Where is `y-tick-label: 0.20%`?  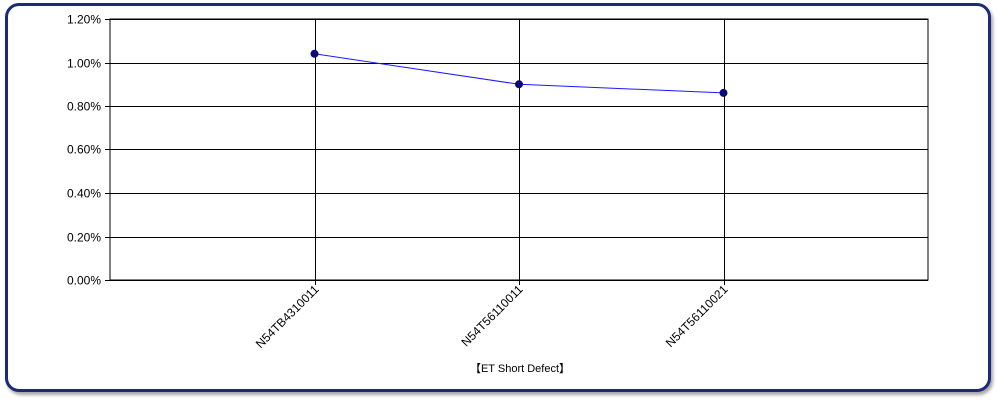
y-tick-label: 0.20% is located at coordinates (84, 238).